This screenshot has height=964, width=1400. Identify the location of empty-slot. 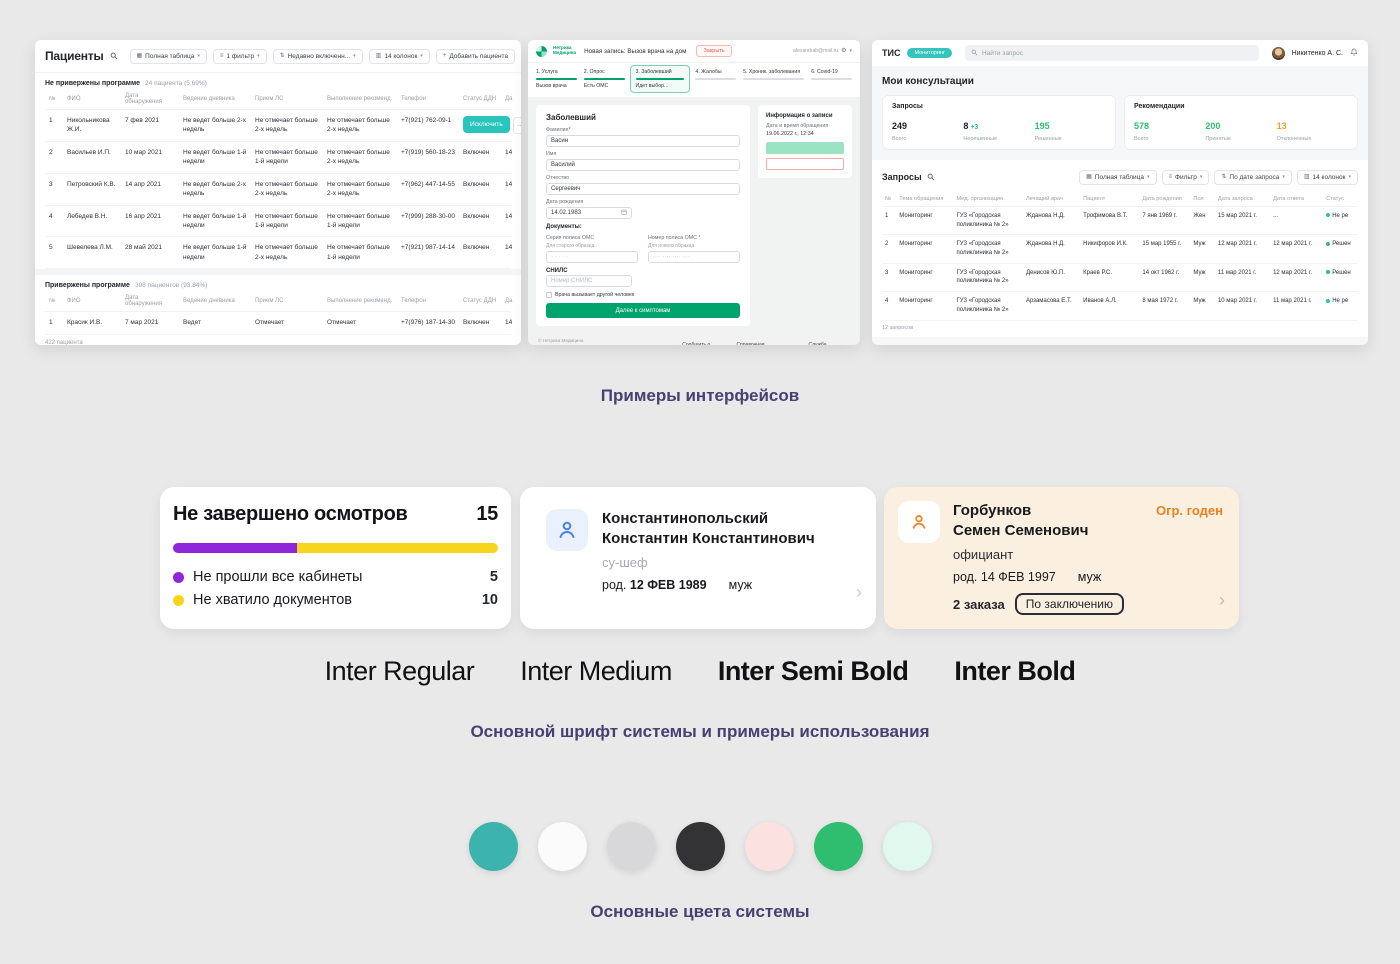
(805, 164).